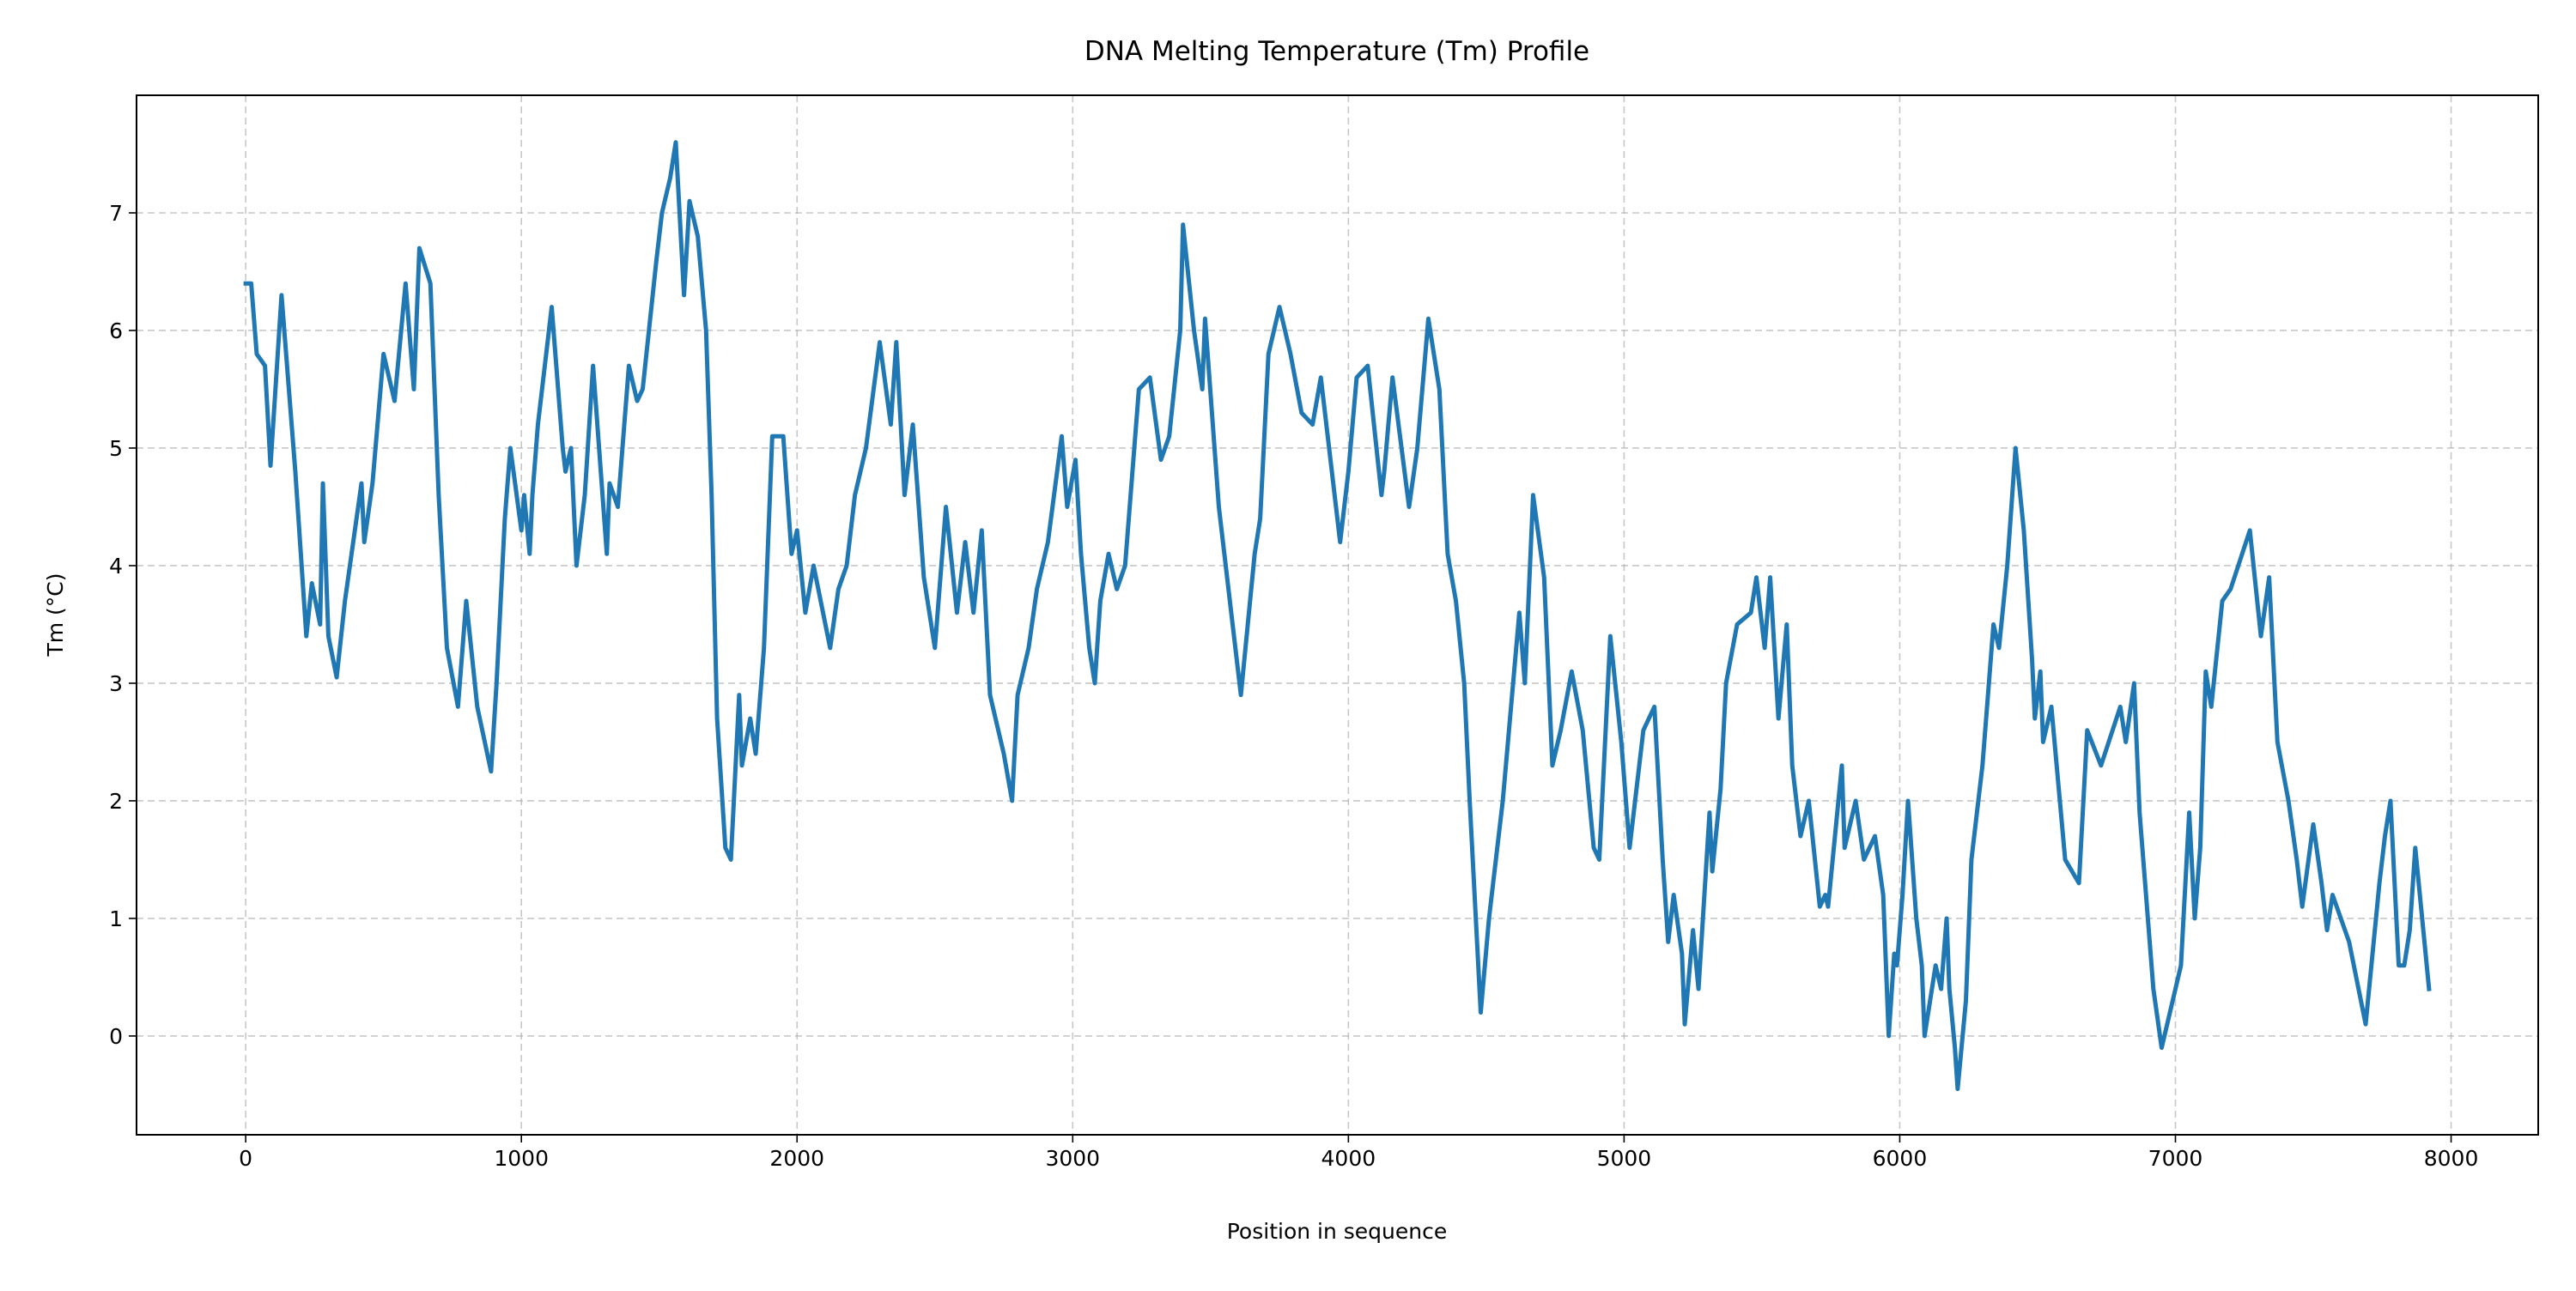 The height and width of the screenshot is (1291, 2576). What do you see at coordinates (116, 214) in the screenshot?
I see `y-tick-label: 7` at bounding box center [116, 214].